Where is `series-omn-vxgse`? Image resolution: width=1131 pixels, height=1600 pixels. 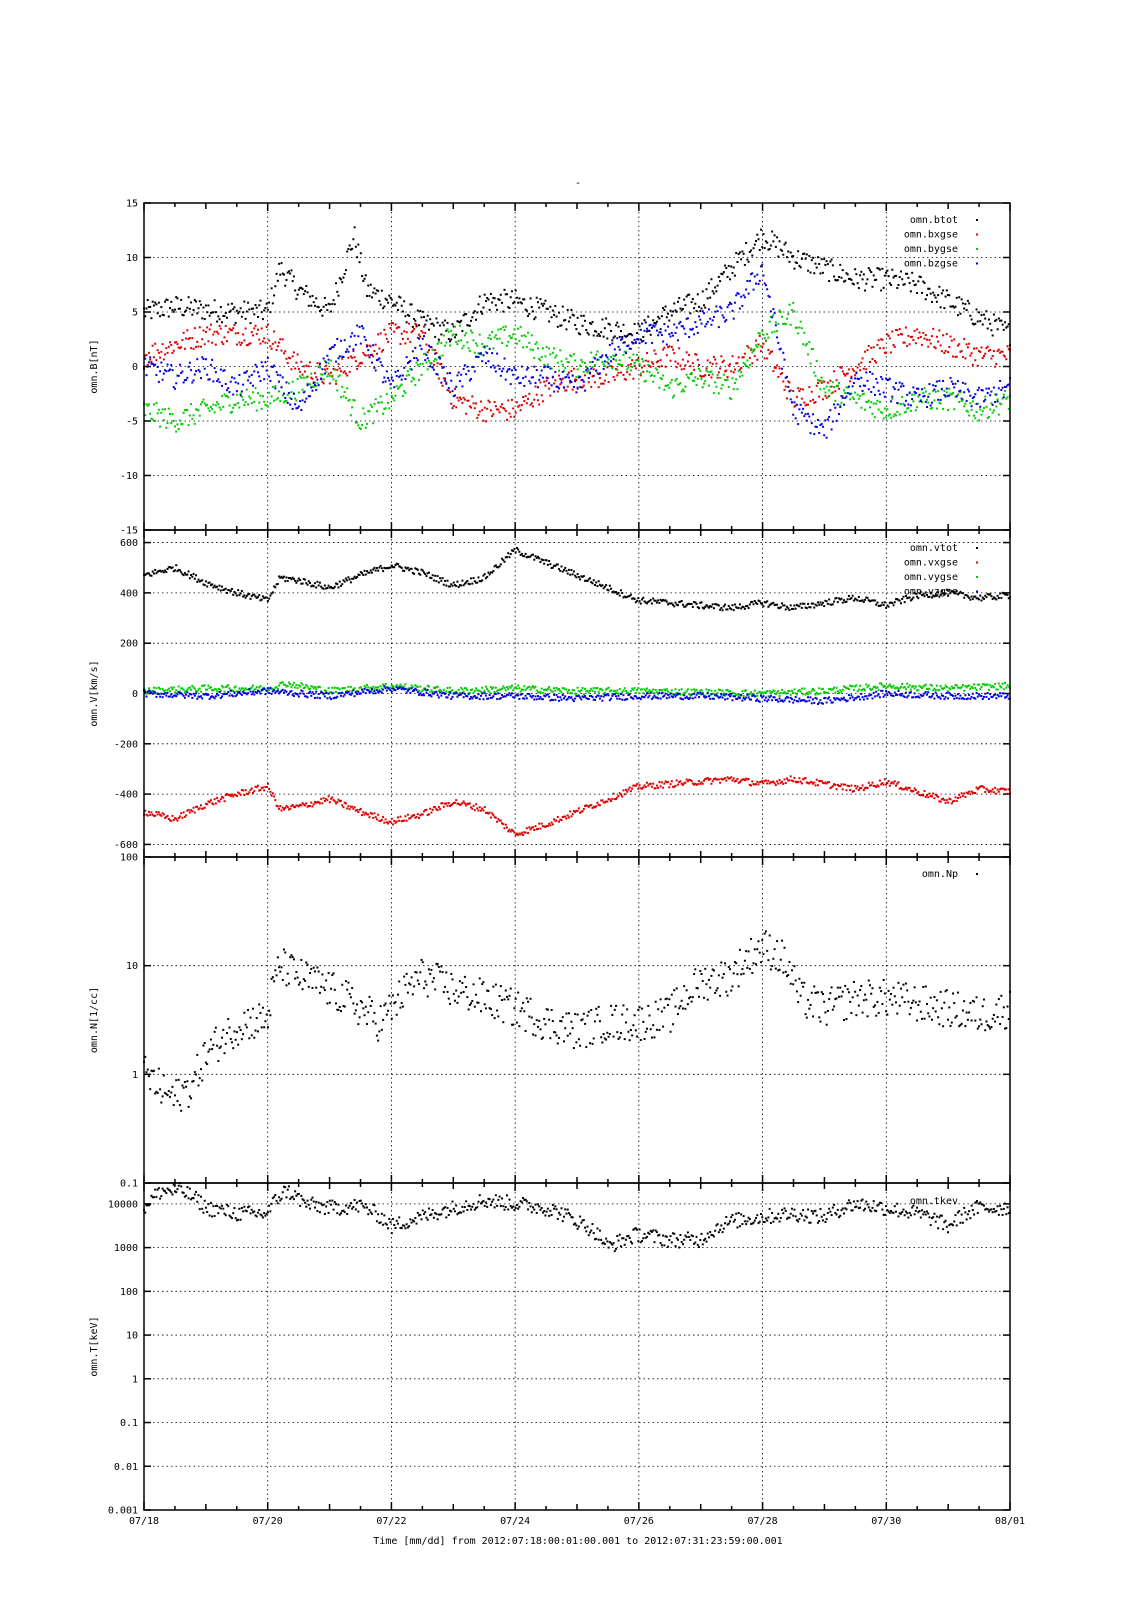 series-omn-vxgse is located at coordinates (577, 806).